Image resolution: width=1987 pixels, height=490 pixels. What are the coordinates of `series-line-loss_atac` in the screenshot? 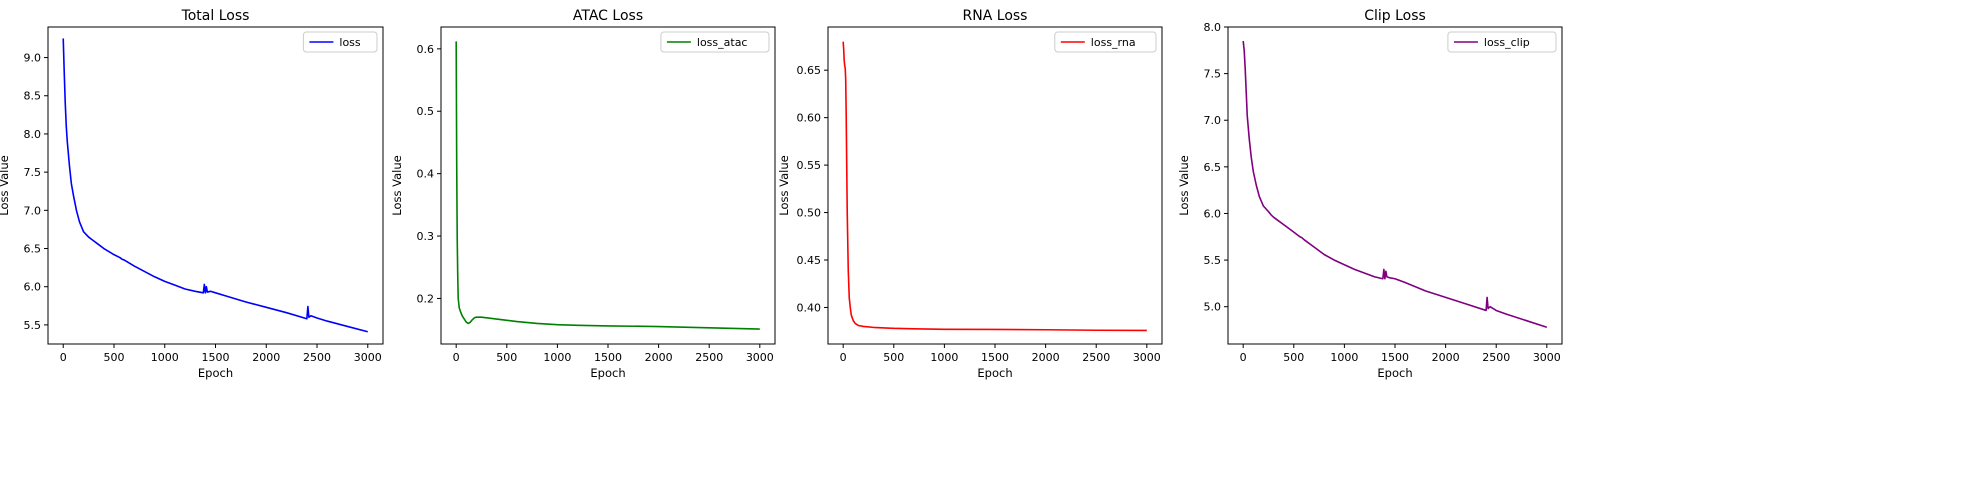 It's located at (607, 185).